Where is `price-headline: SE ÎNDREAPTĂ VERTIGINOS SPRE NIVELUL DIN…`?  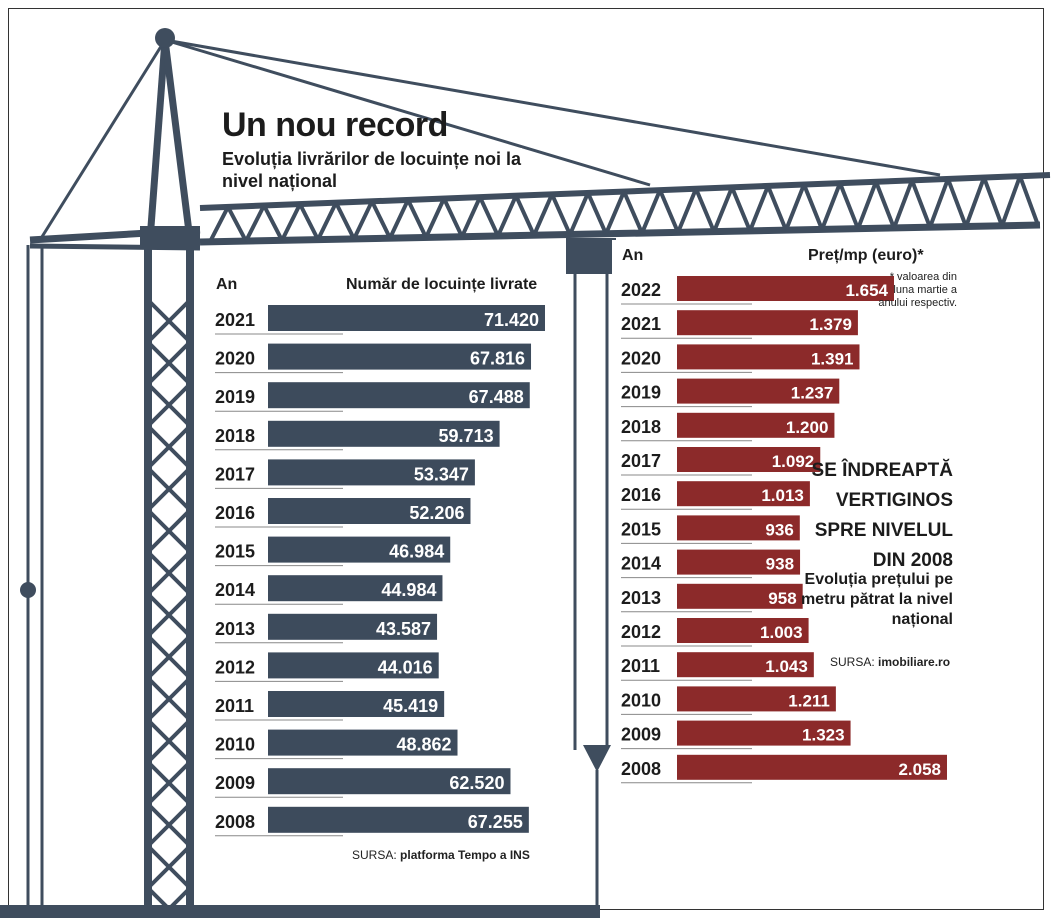 price-headline: SE ÎNDREAPTĂ VERTIGINOS SPRE NIVELUL DIN… is located at coordinates (882, 515).